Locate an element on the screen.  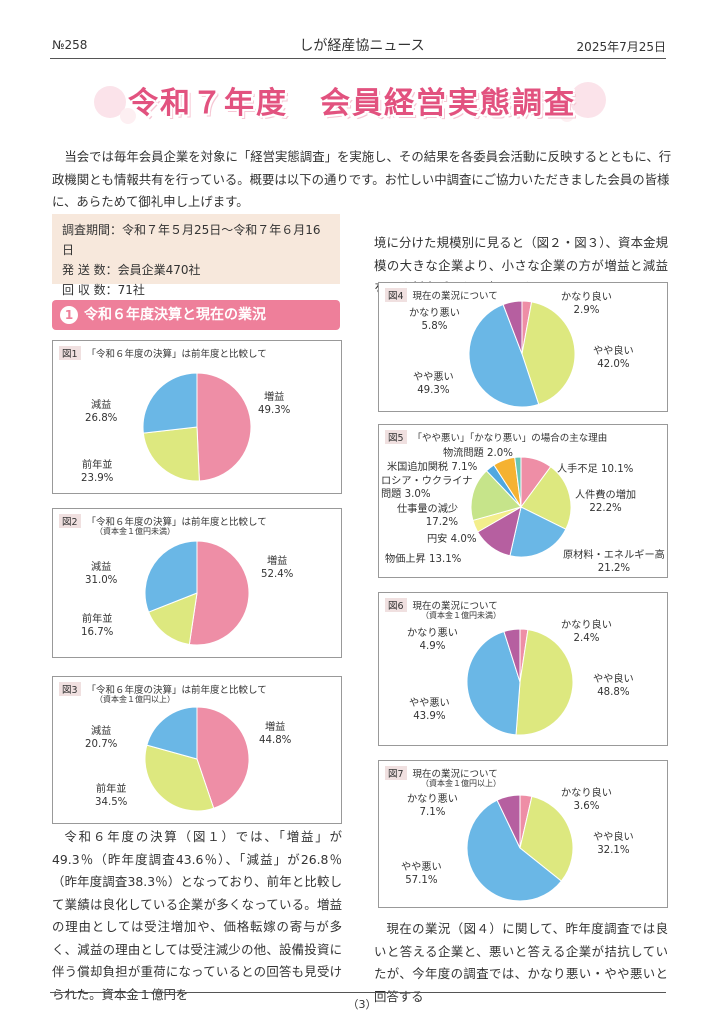
data-label: やや良い 48.8% is located at coordinates (613, 686).